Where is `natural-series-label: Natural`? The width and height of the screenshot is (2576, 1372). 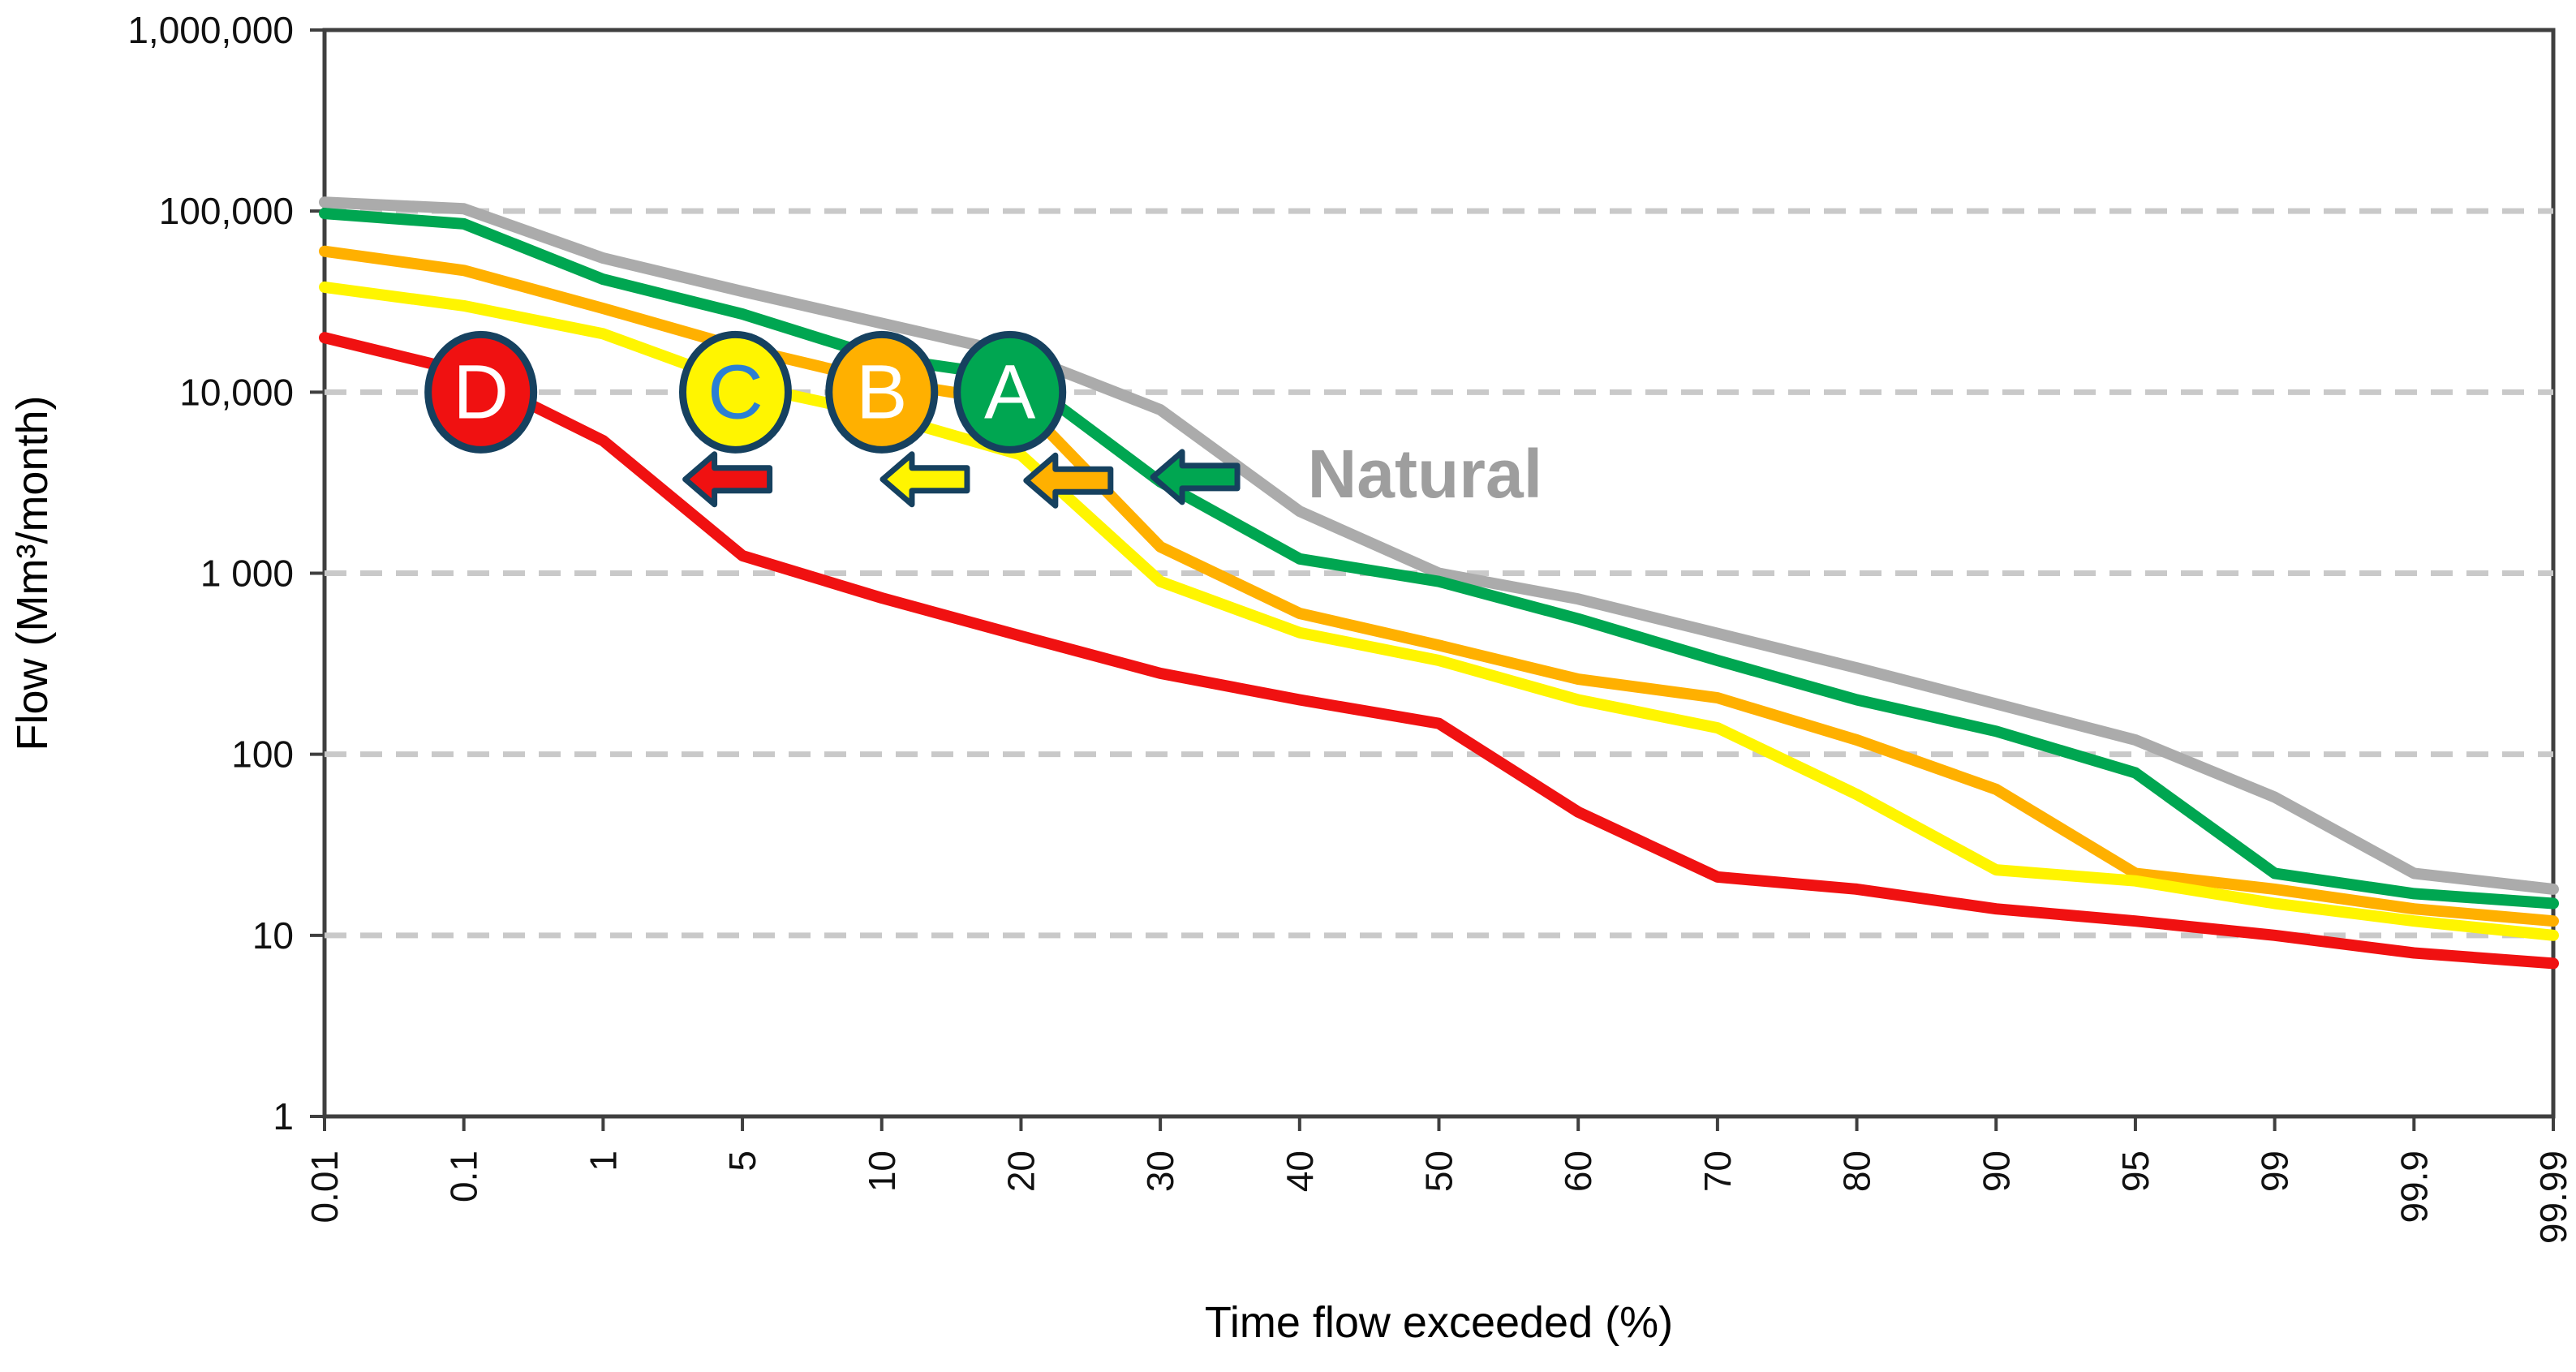 natural-series-label: Natural is located at coordinates (1425, 474).